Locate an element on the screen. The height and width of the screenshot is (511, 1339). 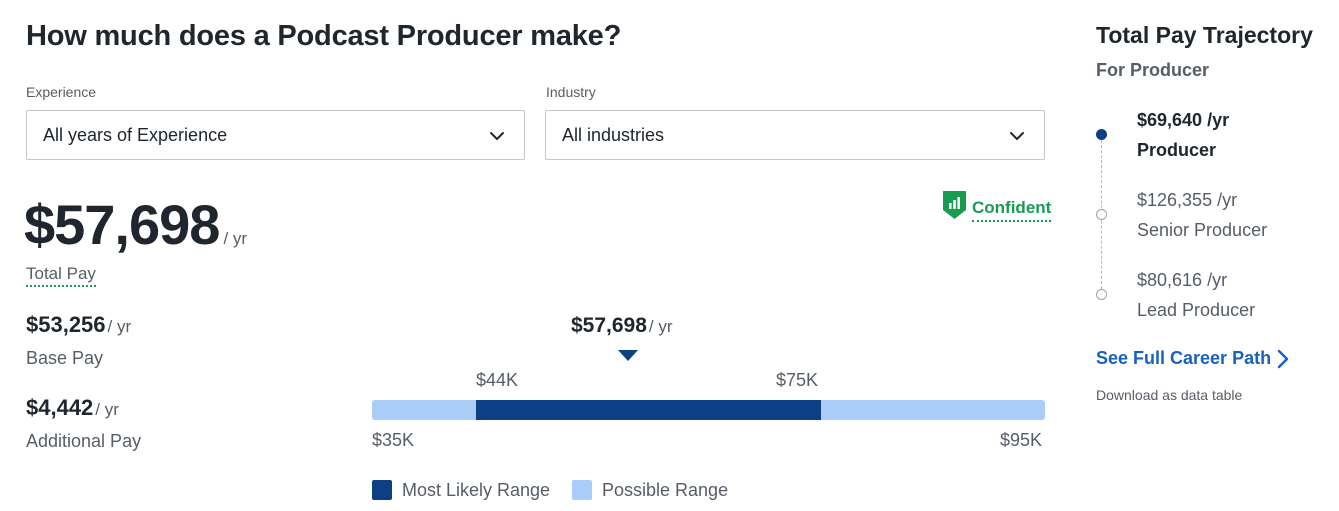
additional-pay-amount: $4,442/ yr is located at coordinates (72, 408).